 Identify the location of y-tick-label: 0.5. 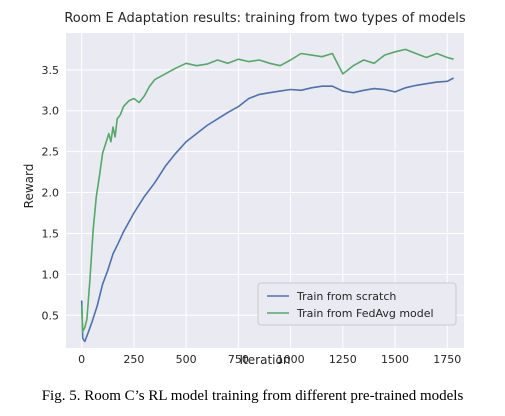
(51, 315).